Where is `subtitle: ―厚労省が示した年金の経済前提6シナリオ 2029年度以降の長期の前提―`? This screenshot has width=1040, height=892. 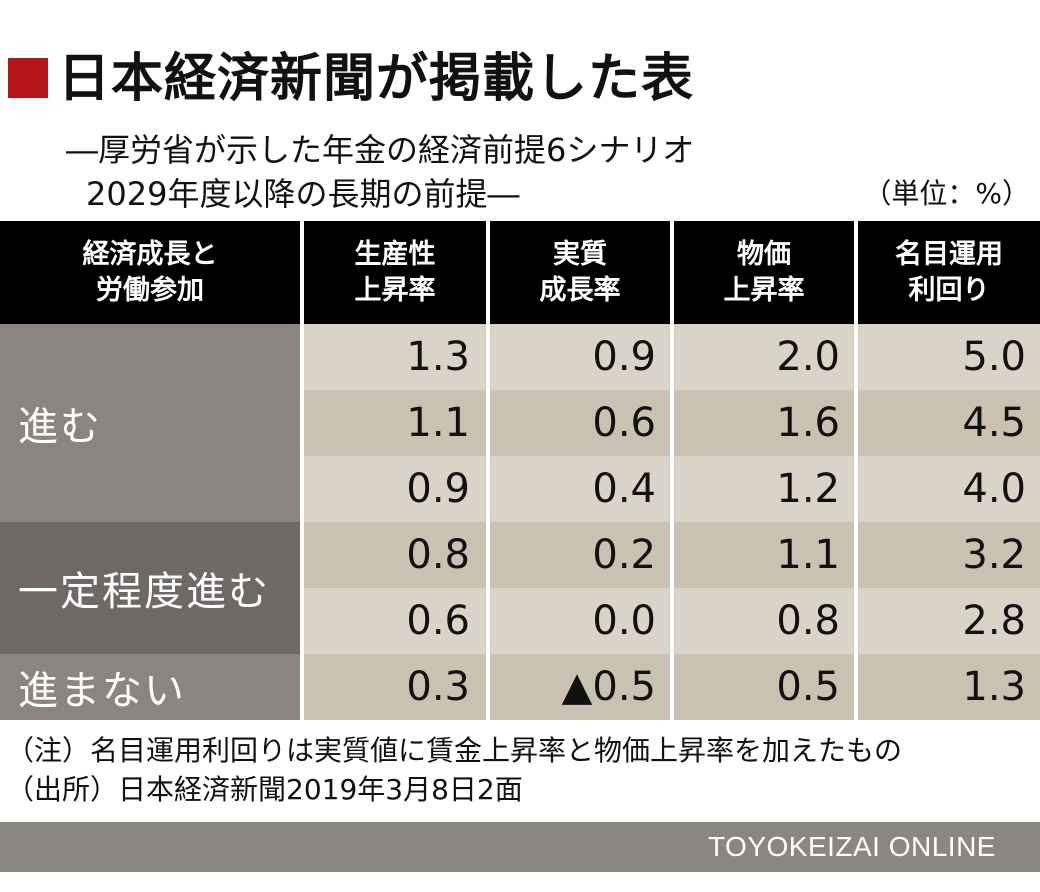
subtitle: ―厚労省が示した年金の経済前提6シナリオ 2029年度以降の長期の前提― is located at coordinates (380, 172).